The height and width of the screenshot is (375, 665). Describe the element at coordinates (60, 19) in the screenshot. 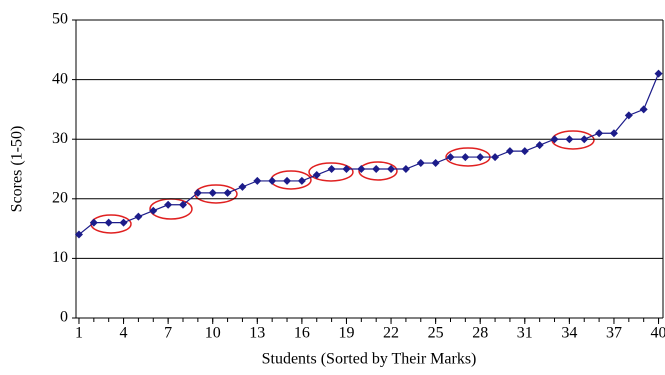

I see `y-tick-label: 50` at that location.